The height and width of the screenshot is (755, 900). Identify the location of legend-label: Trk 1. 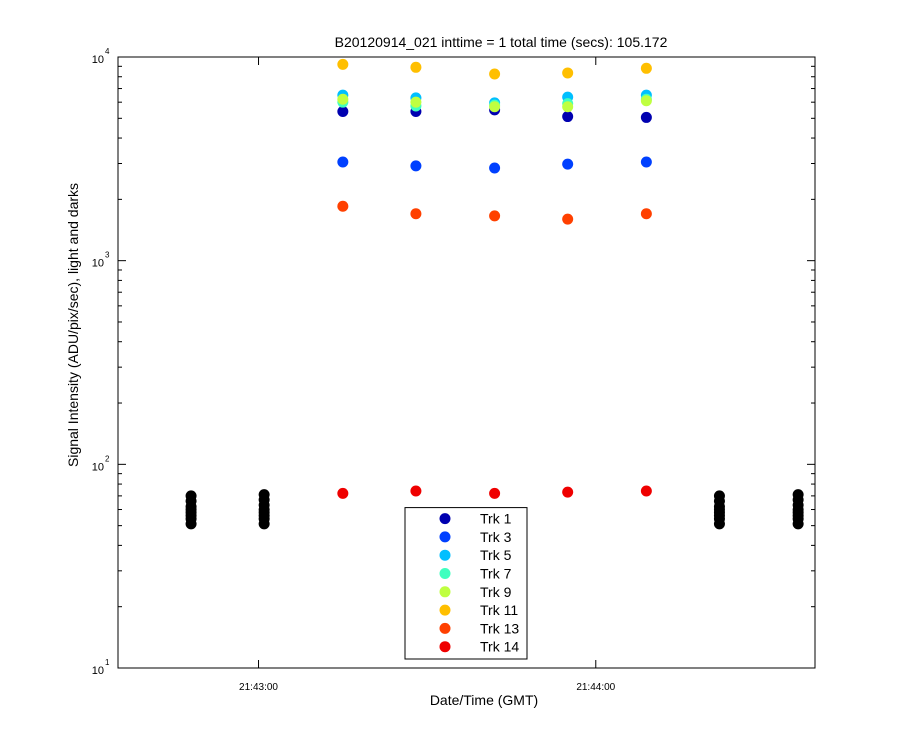
(496, 519).